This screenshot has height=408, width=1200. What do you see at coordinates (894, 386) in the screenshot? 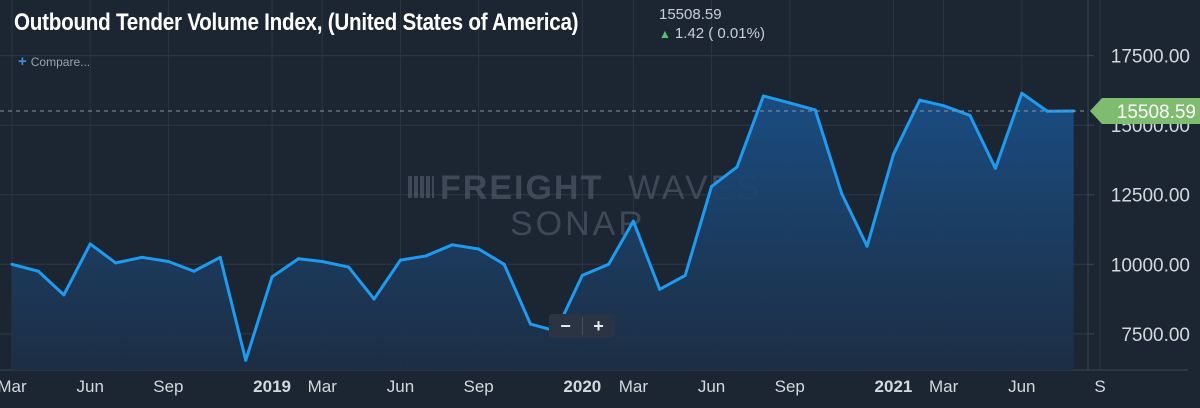
I see `x-tick-label: 2021` at bounding box center [894, 386].